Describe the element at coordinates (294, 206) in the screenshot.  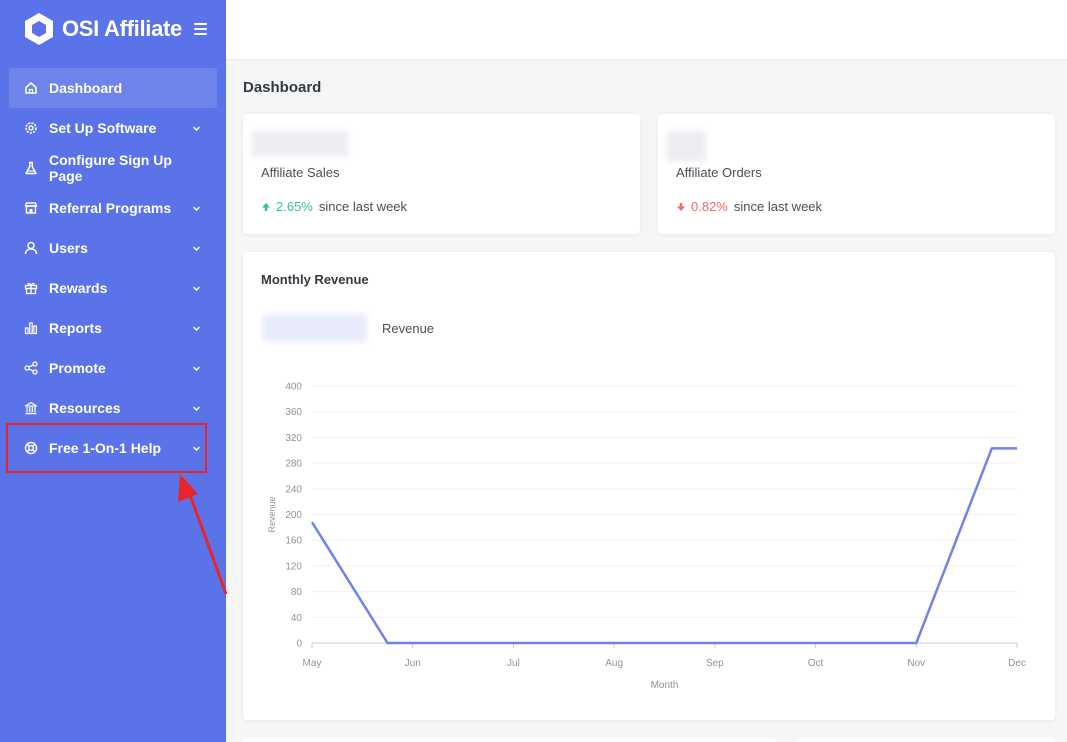
I see `stat-change-value: 2.65%` at that location.